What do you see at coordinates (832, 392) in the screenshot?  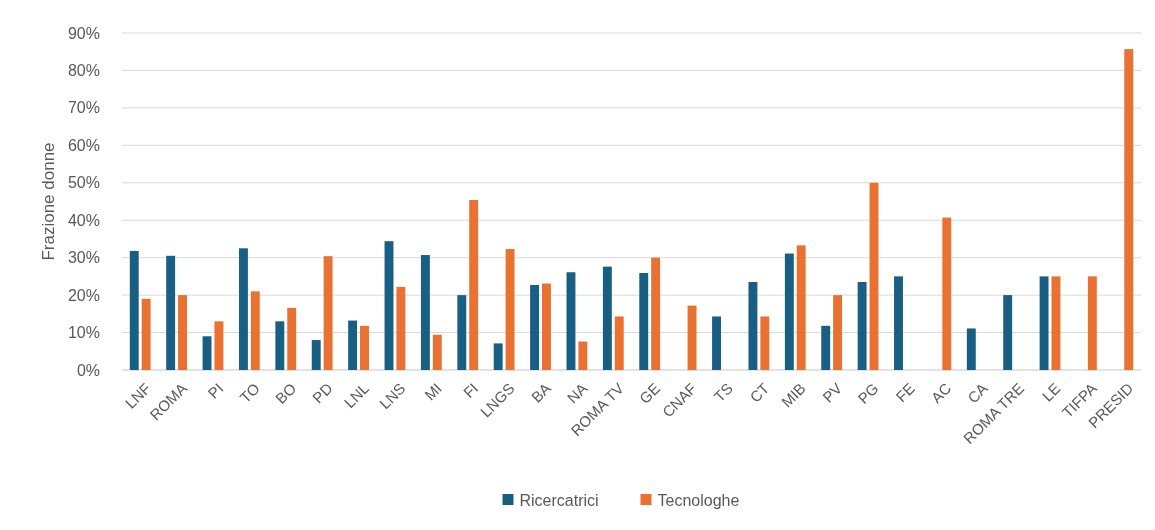 I see `x-tick-label: PV` at bounding box center [832, 392].